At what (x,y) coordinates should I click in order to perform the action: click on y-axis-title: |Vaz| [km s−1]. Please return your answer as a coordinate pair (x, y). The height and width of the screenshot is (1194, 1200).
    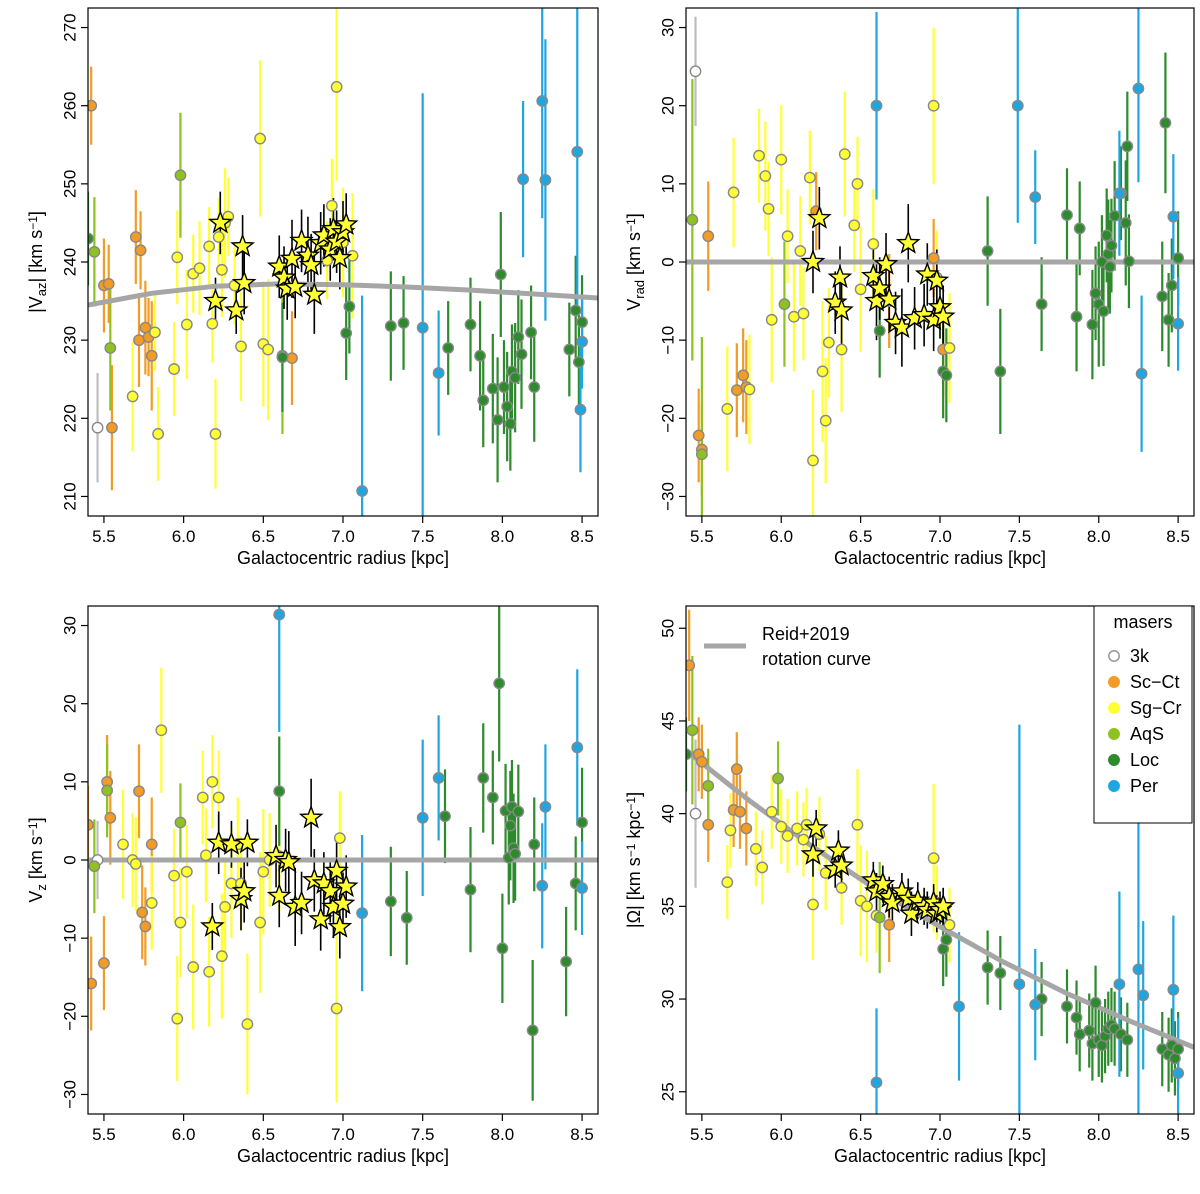
    Looking at the image, I should click on (37, 262).